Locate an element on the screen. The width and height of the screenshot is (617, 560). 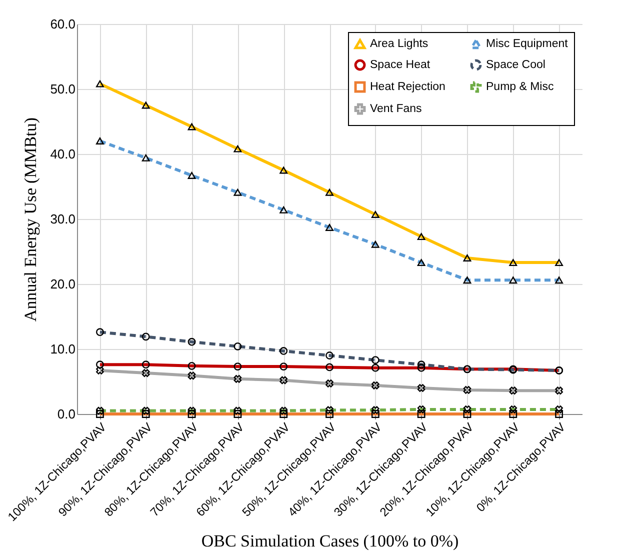
legend-label: Vent Fans is located at coordinates (396, 109).